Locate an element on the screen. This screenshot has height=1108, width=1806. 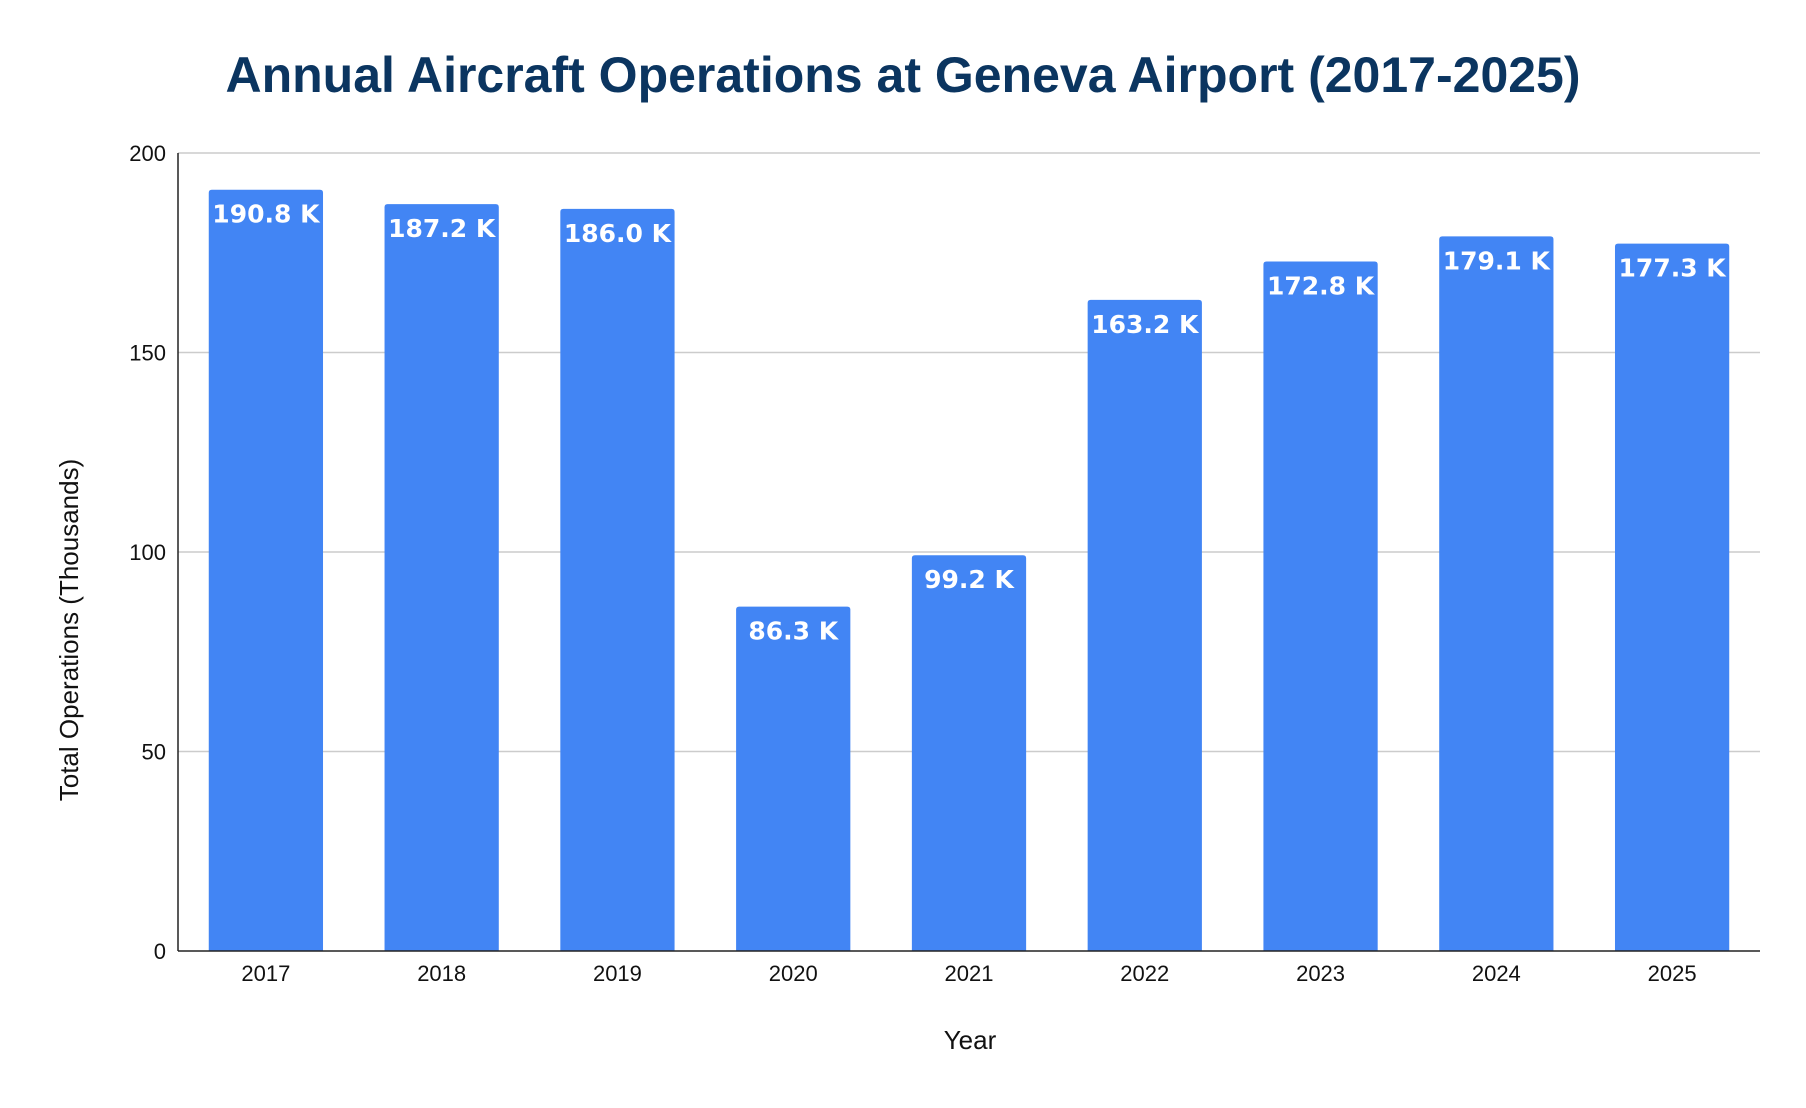
y-tick-label: 200 is located at coordinates (147, 153).